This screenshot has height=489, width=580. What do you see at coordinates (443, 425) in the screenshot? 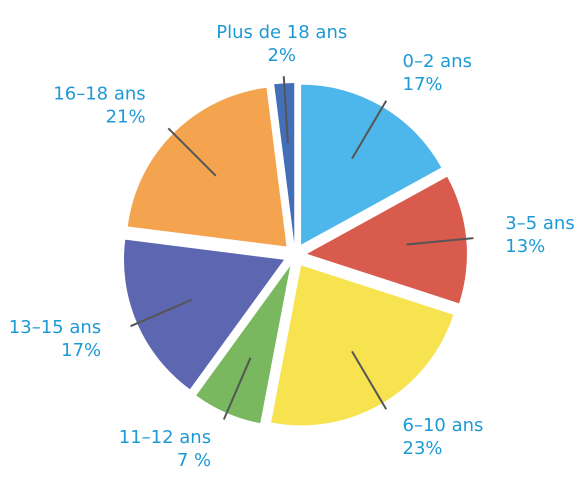
I see `category-label: 6–10 ans` at bounding box center [443, 425].